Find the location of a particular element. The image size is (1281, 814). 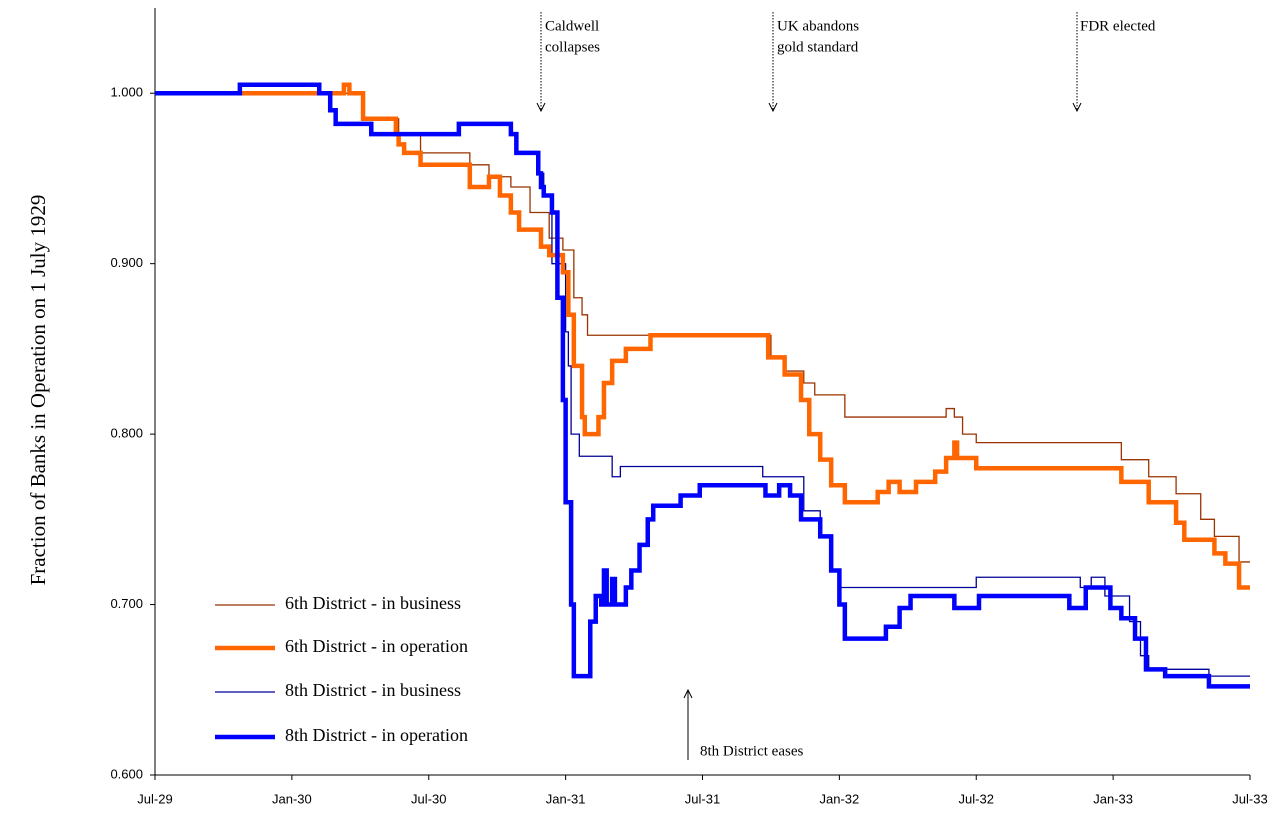

x-tick-label: Jan-32 is located at coordinates (840, 798).